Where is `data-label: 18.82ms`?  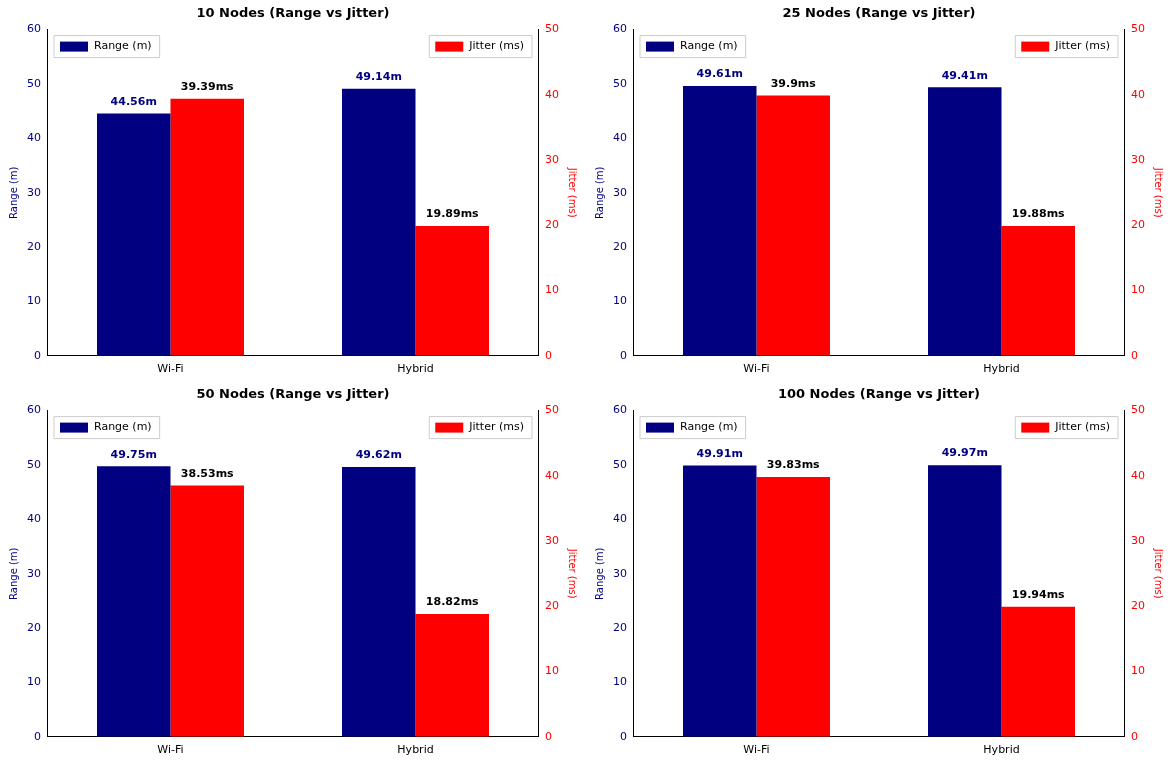
data-label: 18.82ms is located at coordinates (452, 602).